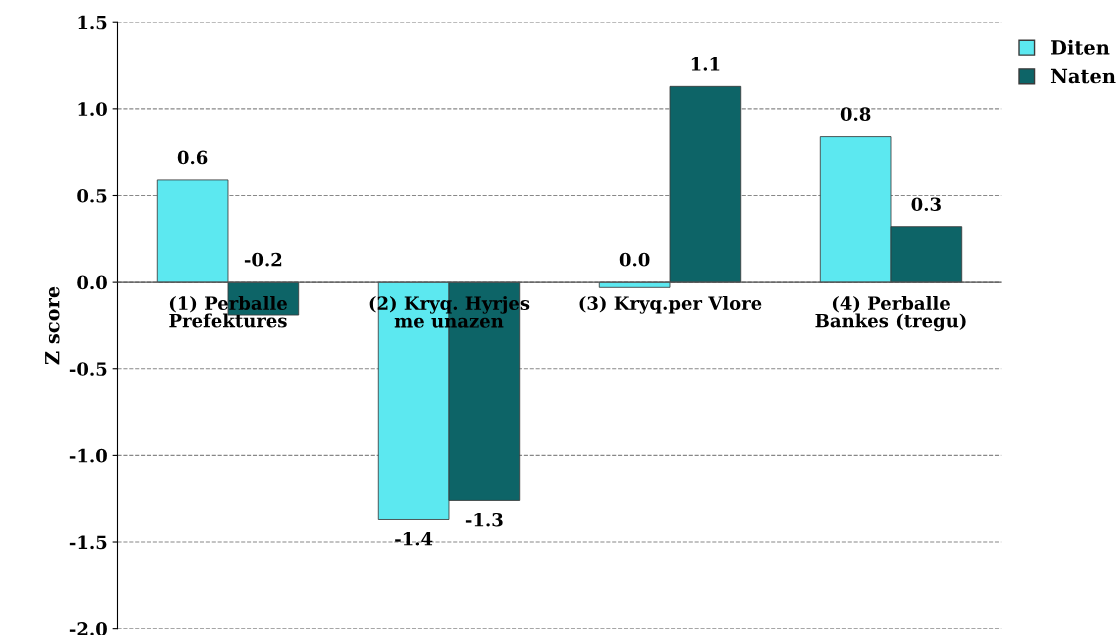 The width and height of the screenshot is (1119, 635). I want to click on data-label: -1.4, so click(414, 538).